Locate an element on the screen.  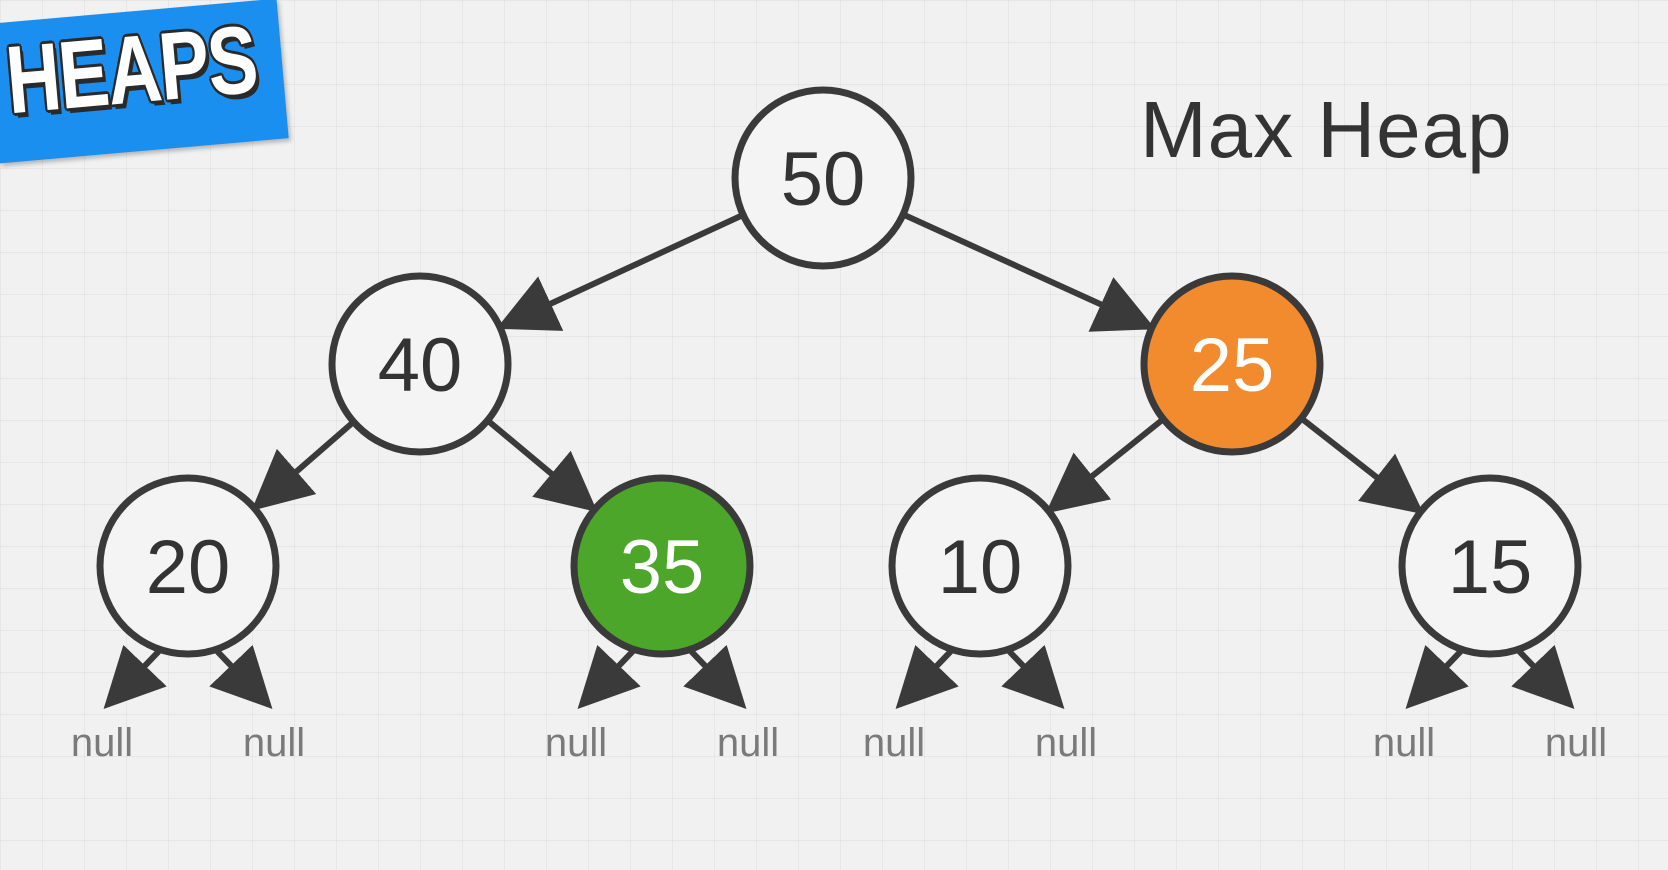
null-arrow-n10-left is located at coordinates (927, 677).